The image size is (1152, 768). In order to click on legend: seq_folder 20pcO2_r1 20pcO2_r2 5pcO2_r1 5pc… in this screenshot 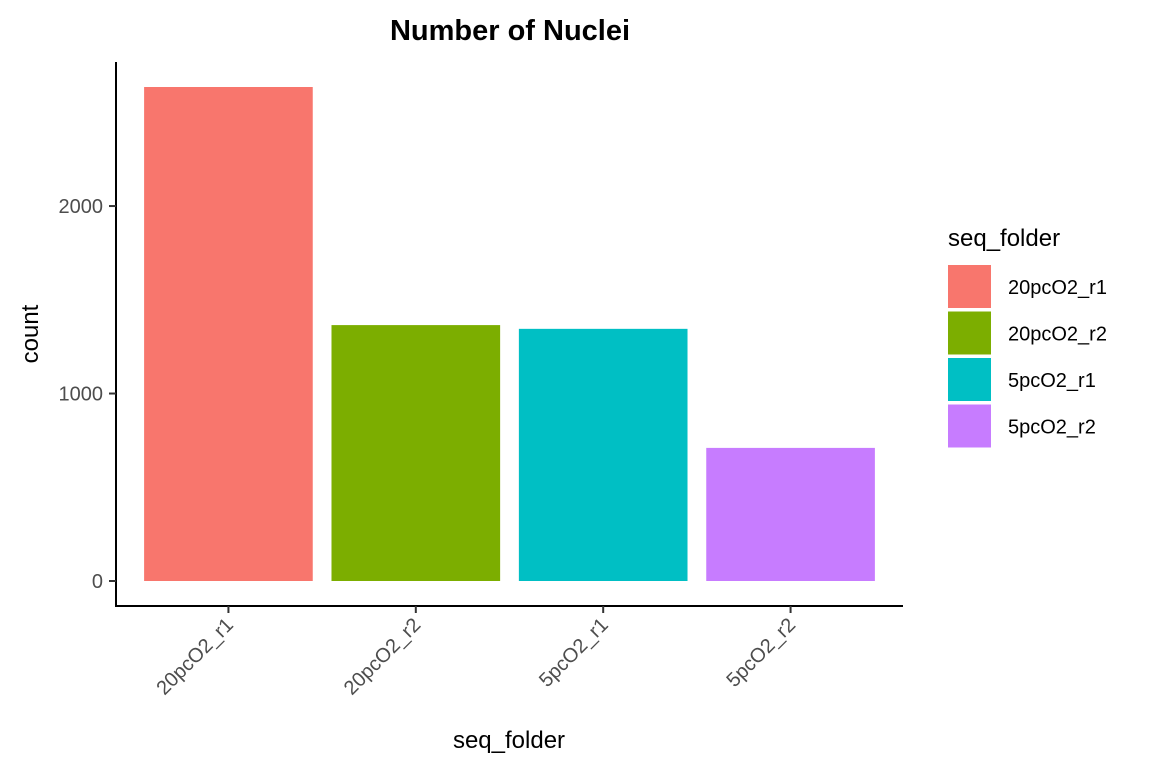, I will do `click(1027, 336)`.